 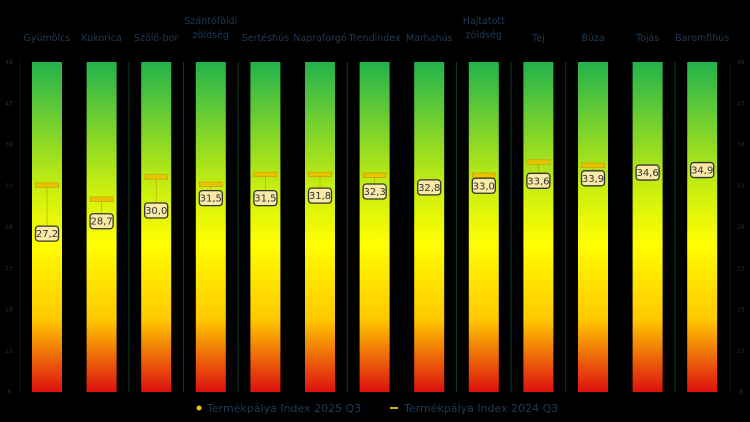 What do you see at coordinates (741, 145) in the screenshot?
I see `y-tick-right: 38` at bounding box center [741, 145].